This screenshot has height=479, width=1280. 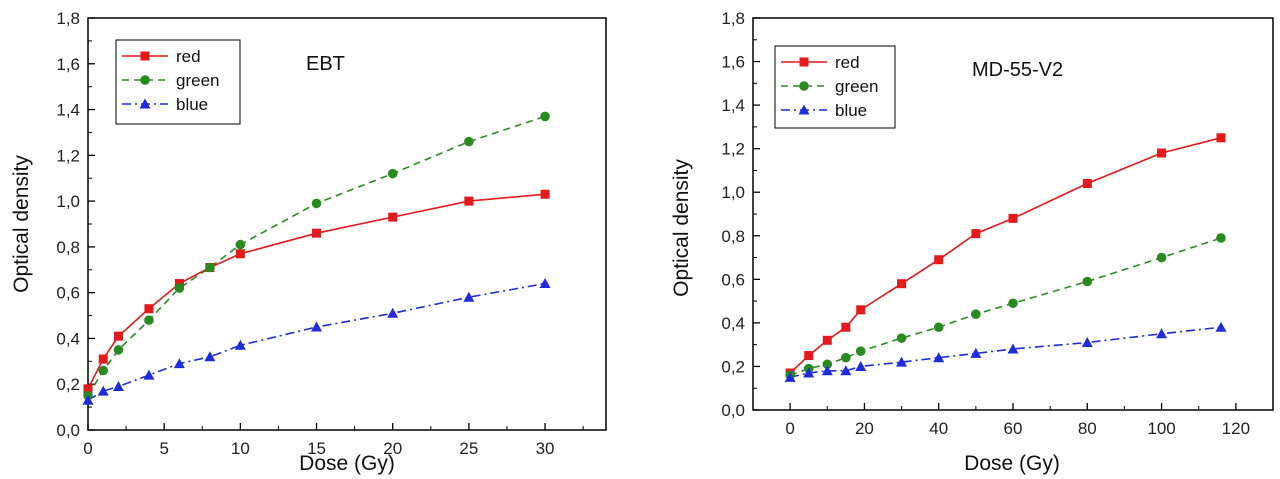 I want to click on legend: red green blue, so click(x=835, y=87).